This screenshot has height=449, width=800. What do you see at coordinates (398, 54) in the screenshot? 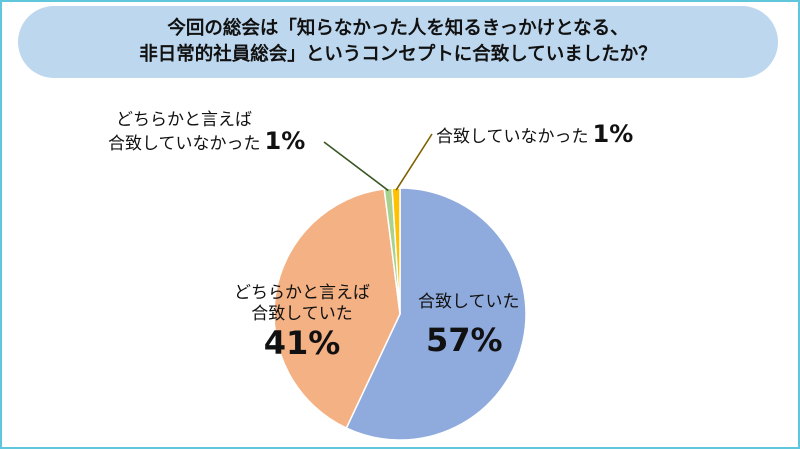
I see `title-line-2: 非日常的社員総会」というコンセプトに合致していましたか？` at bounding box center [398, 54].